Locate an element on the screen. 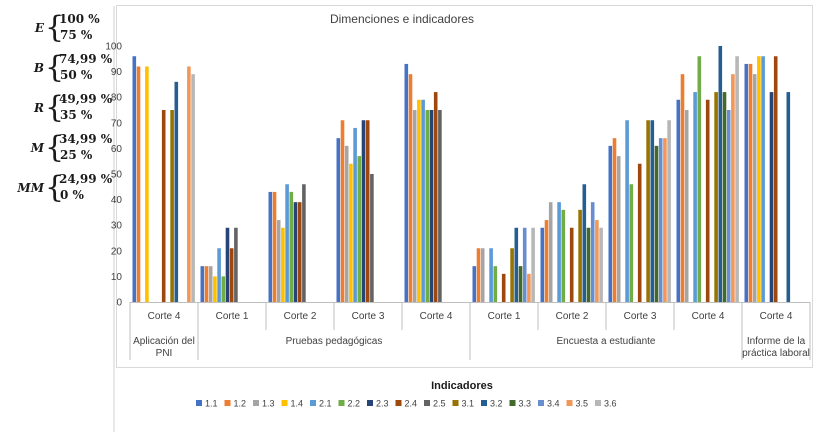  category-label: Corte 2 is located at coordinates (572, 316).